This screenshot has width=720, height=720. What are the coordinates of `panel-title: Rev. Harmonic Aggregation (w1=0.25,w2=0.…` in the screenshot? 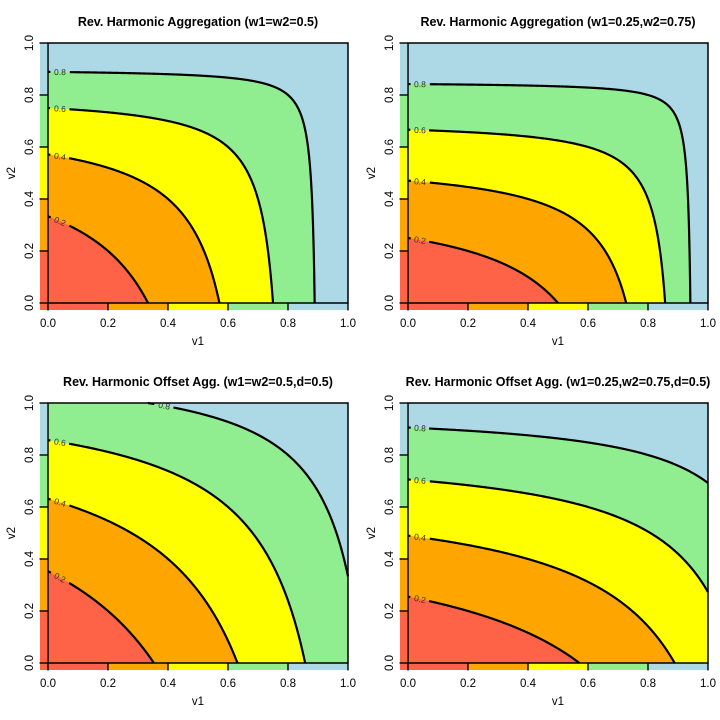 It's located at (557, 22).